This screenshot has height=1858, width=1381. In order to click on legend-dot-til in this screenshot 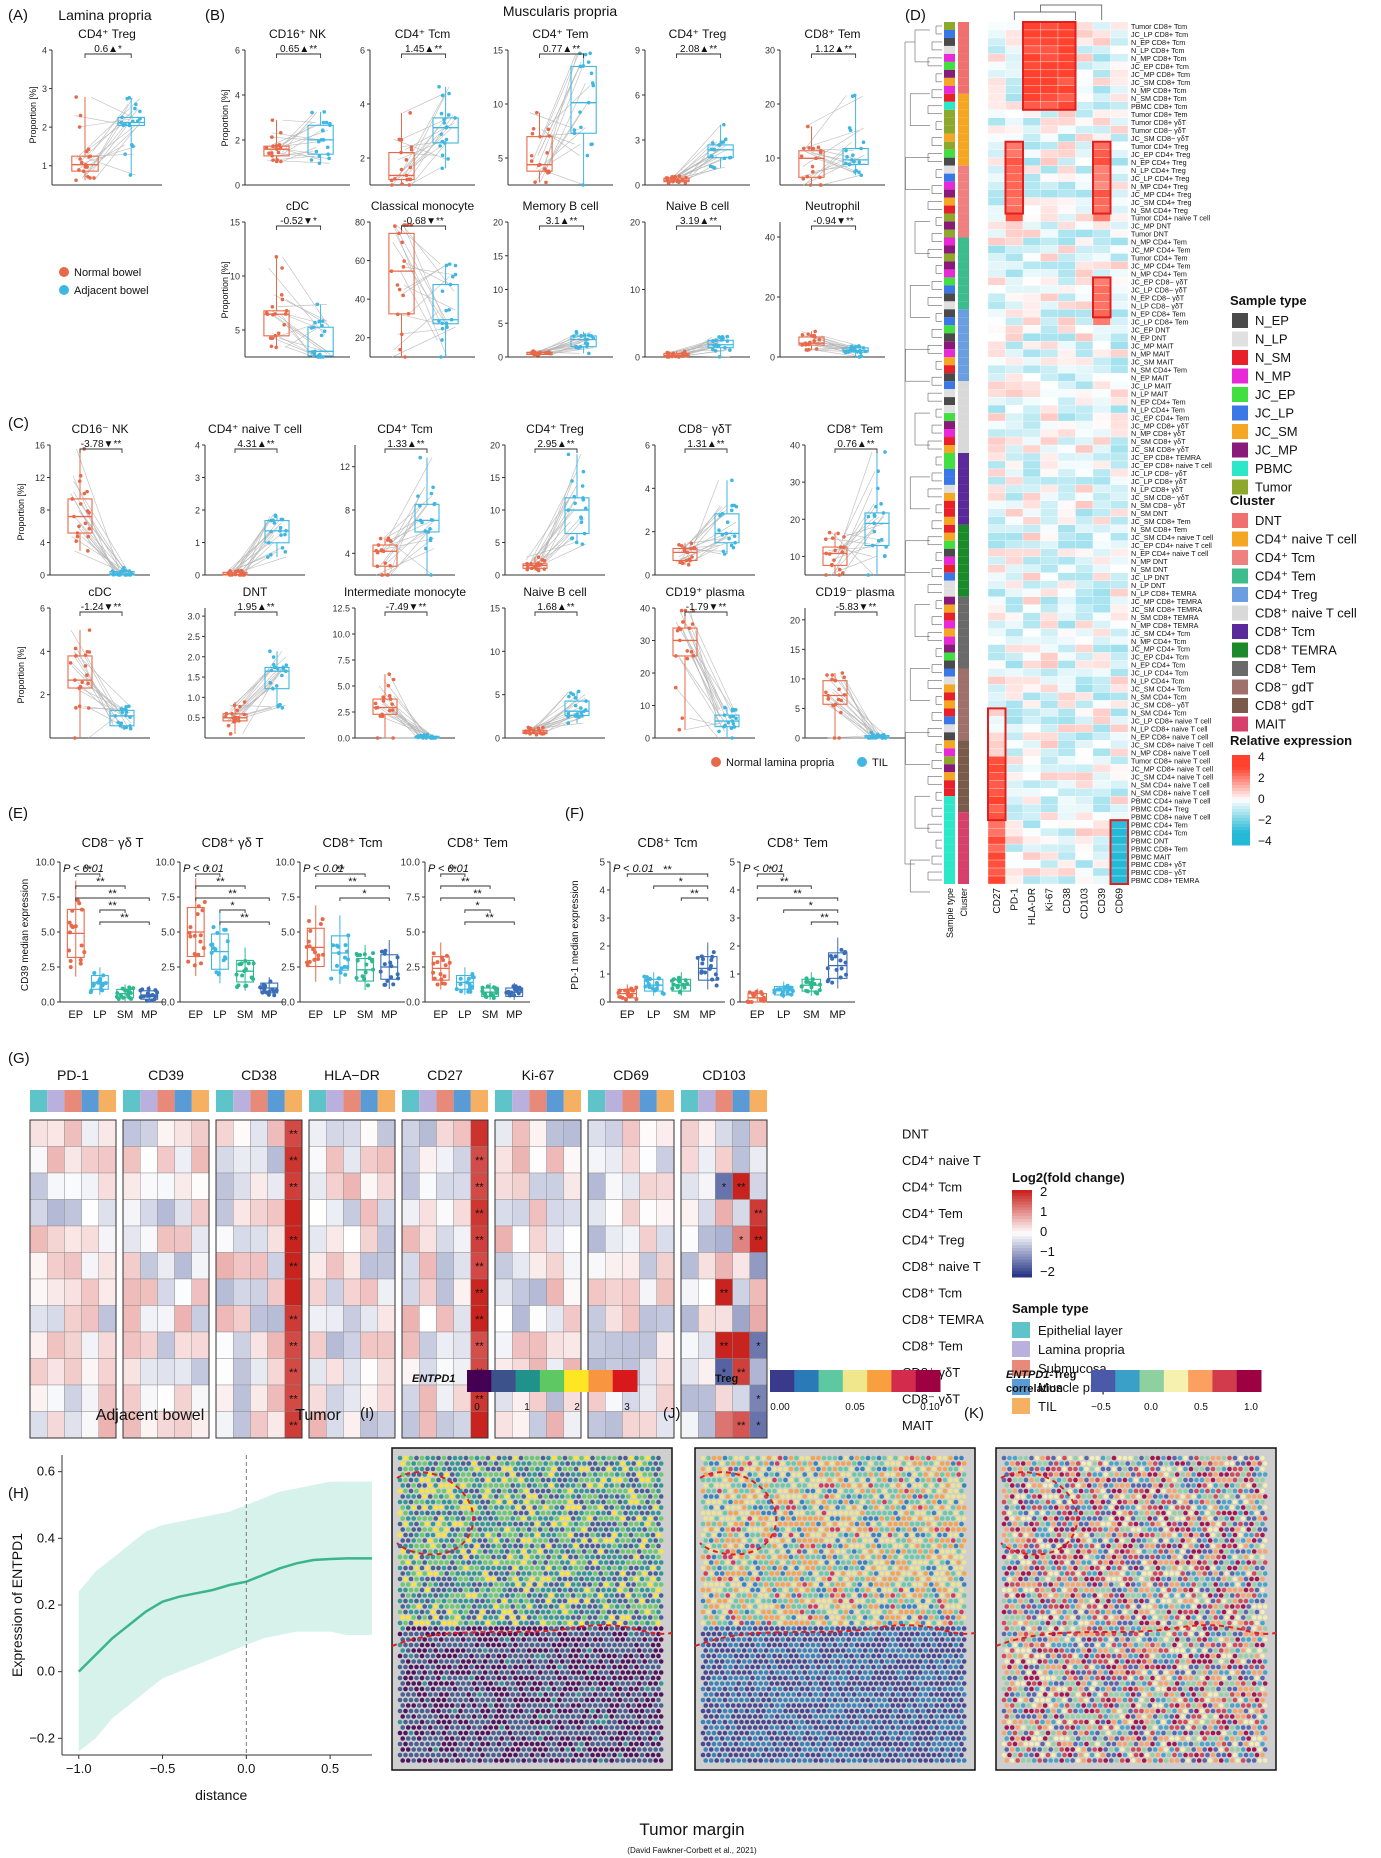, I will do `click(862, 762)`.